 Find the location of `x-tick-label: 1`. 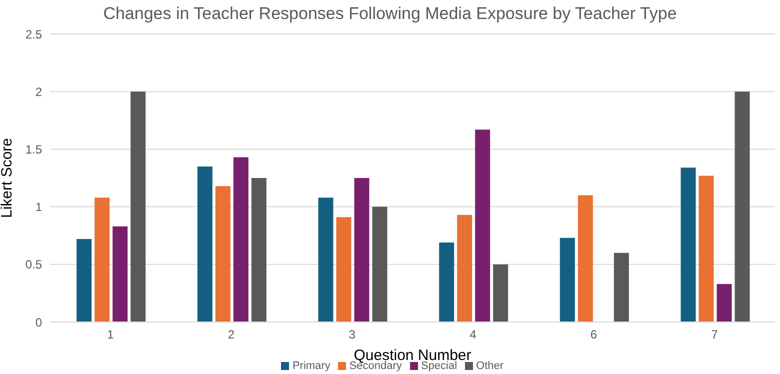

x-tick-label: 1 is located at coordinates (110, 335).